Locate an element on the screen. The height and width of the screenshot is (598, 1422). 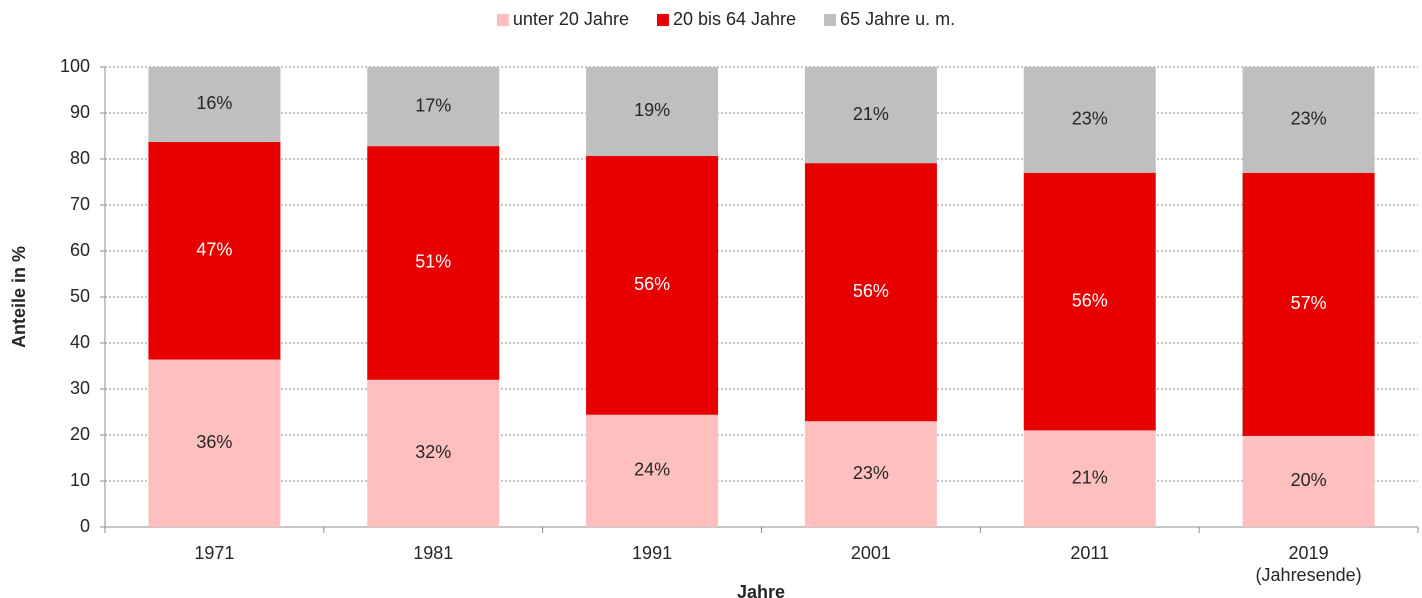
data-label: 16% is located at coordinates (214, 103).